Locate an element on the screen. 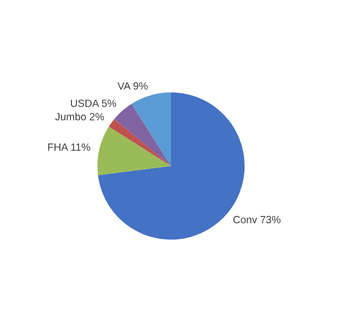 This screenshot has height=333, width=340. slice-label: FHA 11% is located at coordinates (69, 147).